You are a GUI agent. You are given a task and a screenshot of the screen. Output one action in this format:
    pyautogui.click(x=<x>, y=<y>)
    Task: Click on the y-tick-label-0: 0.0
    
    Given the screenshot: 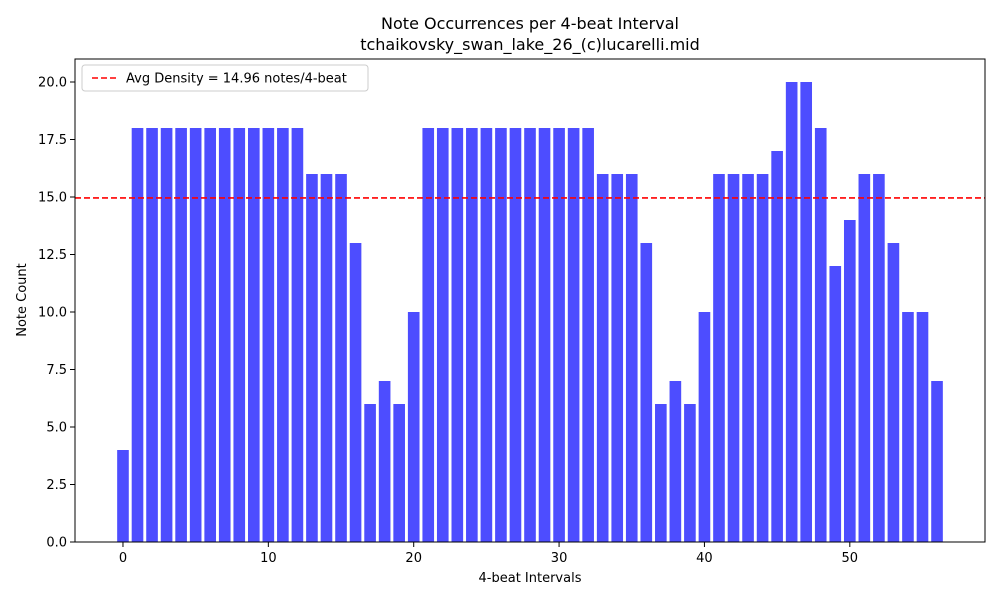 What is the action you would take?
    pyautogui.click(x=56, y=543)
    